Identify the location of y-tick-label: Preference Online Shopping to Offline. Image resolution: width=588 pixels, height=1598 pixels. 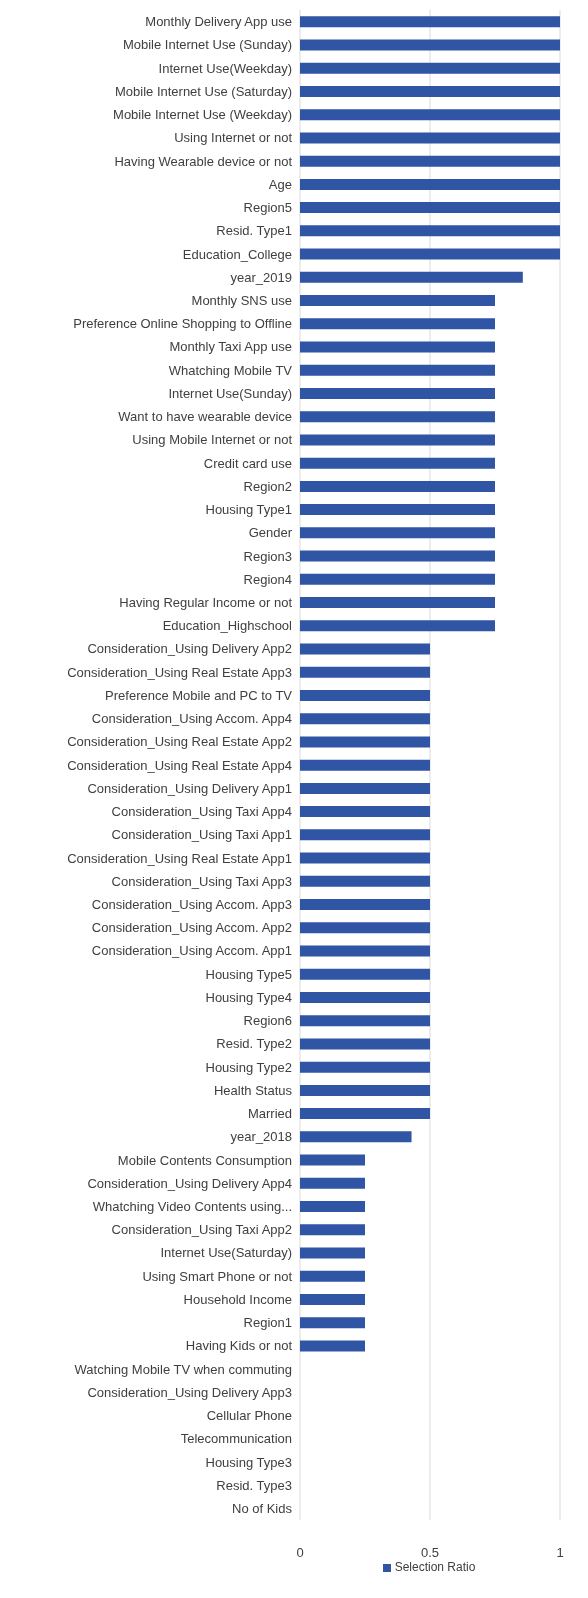
(182, 324).